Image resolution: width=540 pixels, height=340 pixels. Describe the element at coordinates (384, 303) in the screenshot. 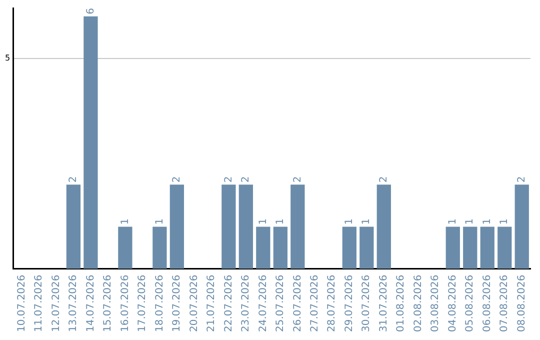

I see `x-tick-label: 31.07.2026` at that location.